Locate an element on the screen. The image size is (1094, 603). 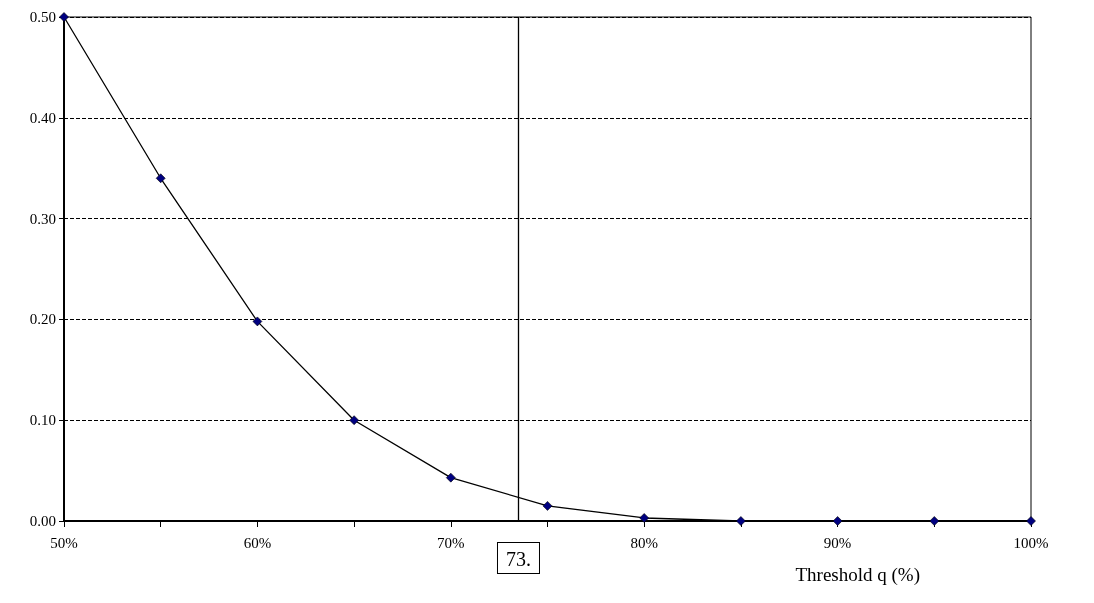
x-axis-title: Threshold q (%) is located at coordinates (858, 575).